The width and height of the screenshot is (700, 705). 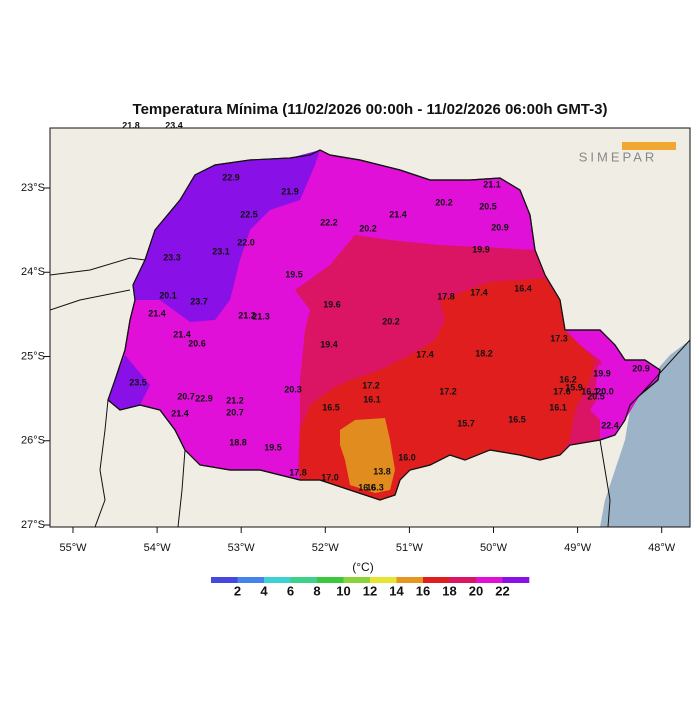 I want to click on lat-label: 25°S, so click(x=33, y=356).